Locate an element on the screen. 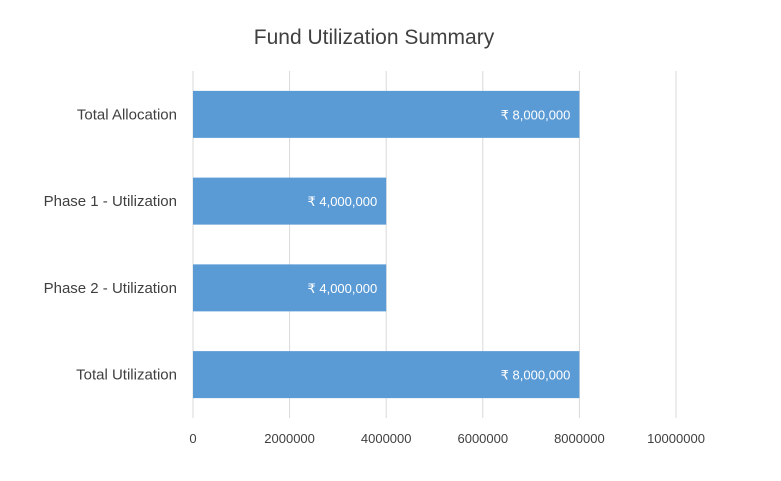  category-label-1: Phase 1 - Utilization is located at coordinates (110, 201).